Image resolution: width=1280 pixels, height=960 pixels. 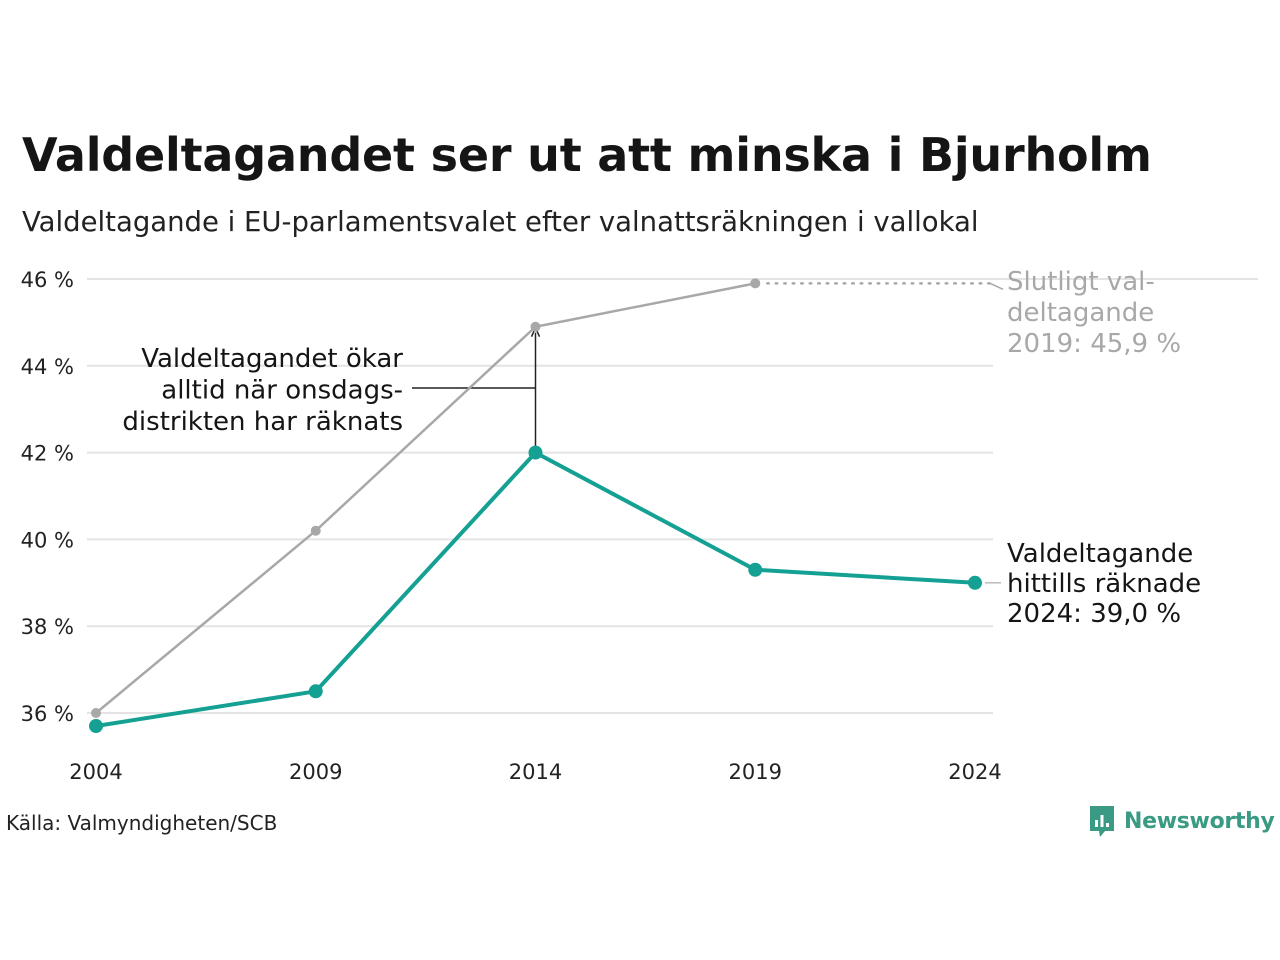 I want to click on brand-logo: Newsworthy, so click(x=1181, y=821).